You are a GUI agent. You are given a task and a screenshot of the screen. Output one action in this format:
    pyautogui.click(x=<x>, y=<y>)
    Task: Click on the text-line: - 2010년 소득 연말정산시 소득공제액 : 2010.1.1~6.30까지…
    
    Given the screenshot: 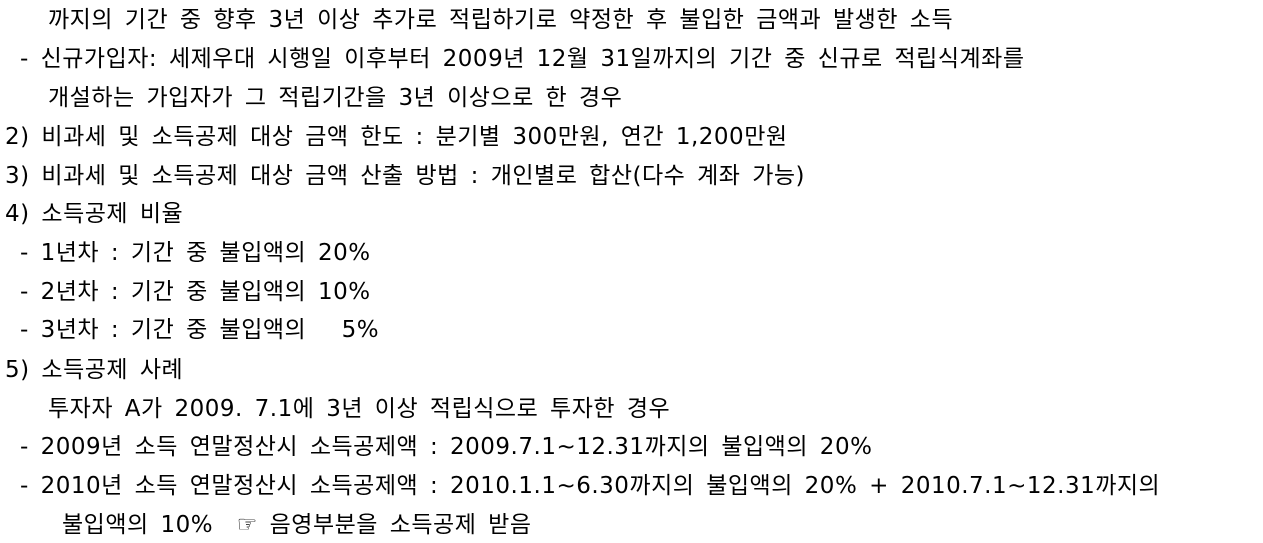 What is the action you would take?
    pyautogui.click(x=590, y=486)
    